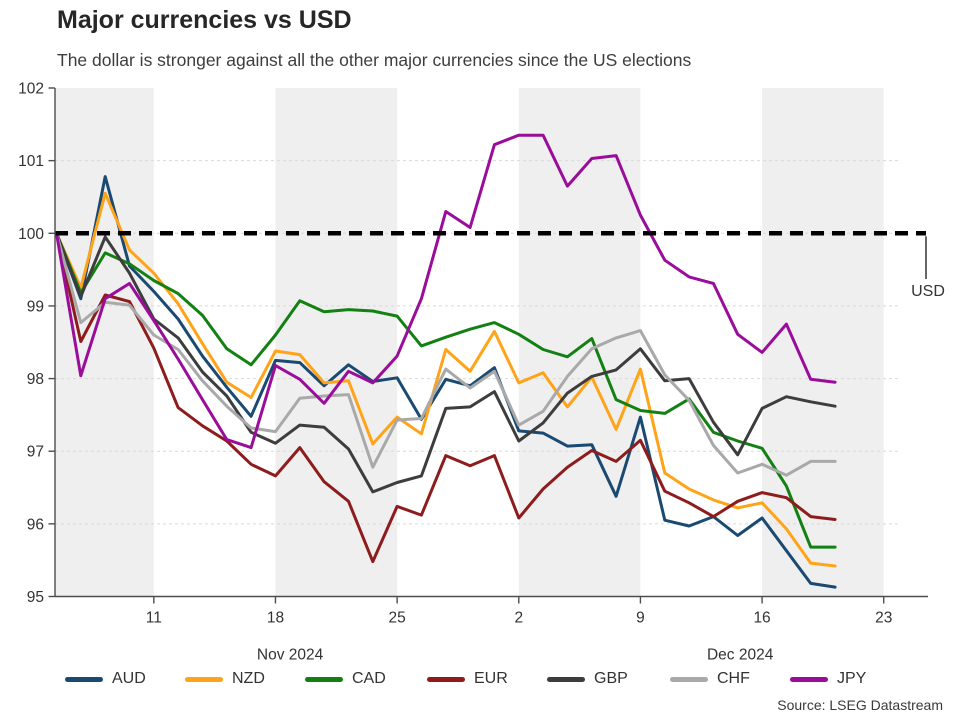  What do you see at coordinates (84, 679) in the screenshot?
I see `legend-swatch-aud` at bounding box center [84, 679].